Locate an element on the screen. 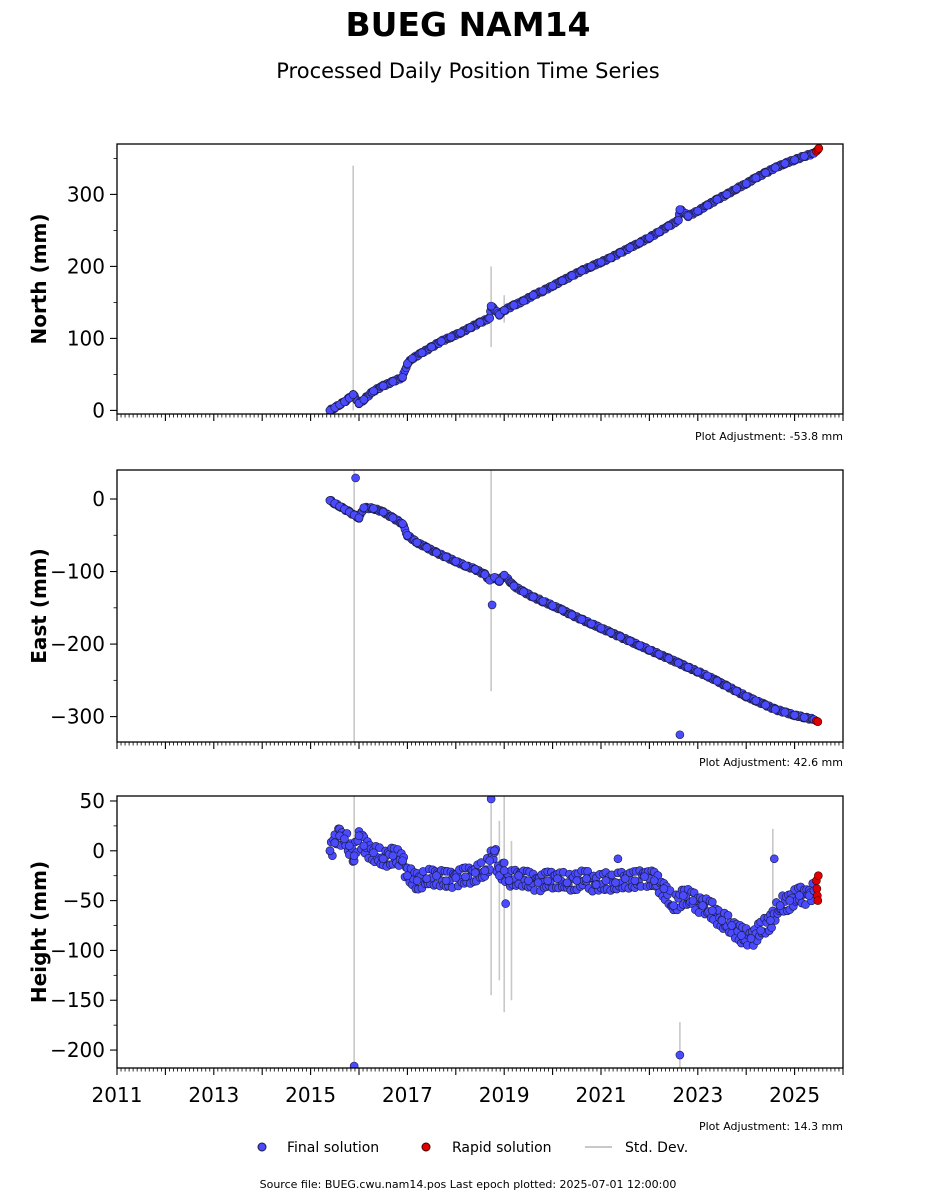 The image size is (937, 1200). final-solution-series is located at coordinates (572, 281).